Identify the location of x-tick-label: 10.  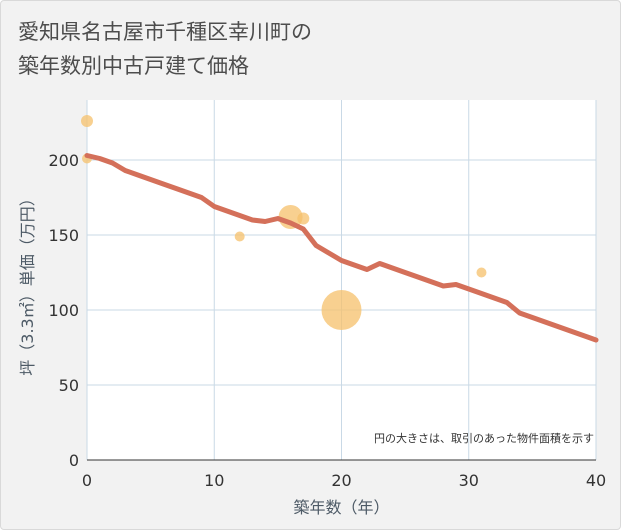
(214, 480).